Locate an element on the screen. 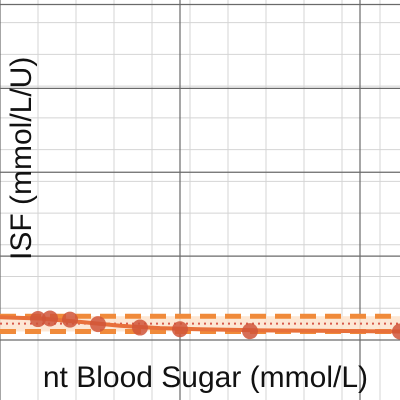  y-axis-label: ISF (mmol/L/U) is located at coordinates (21, 158).